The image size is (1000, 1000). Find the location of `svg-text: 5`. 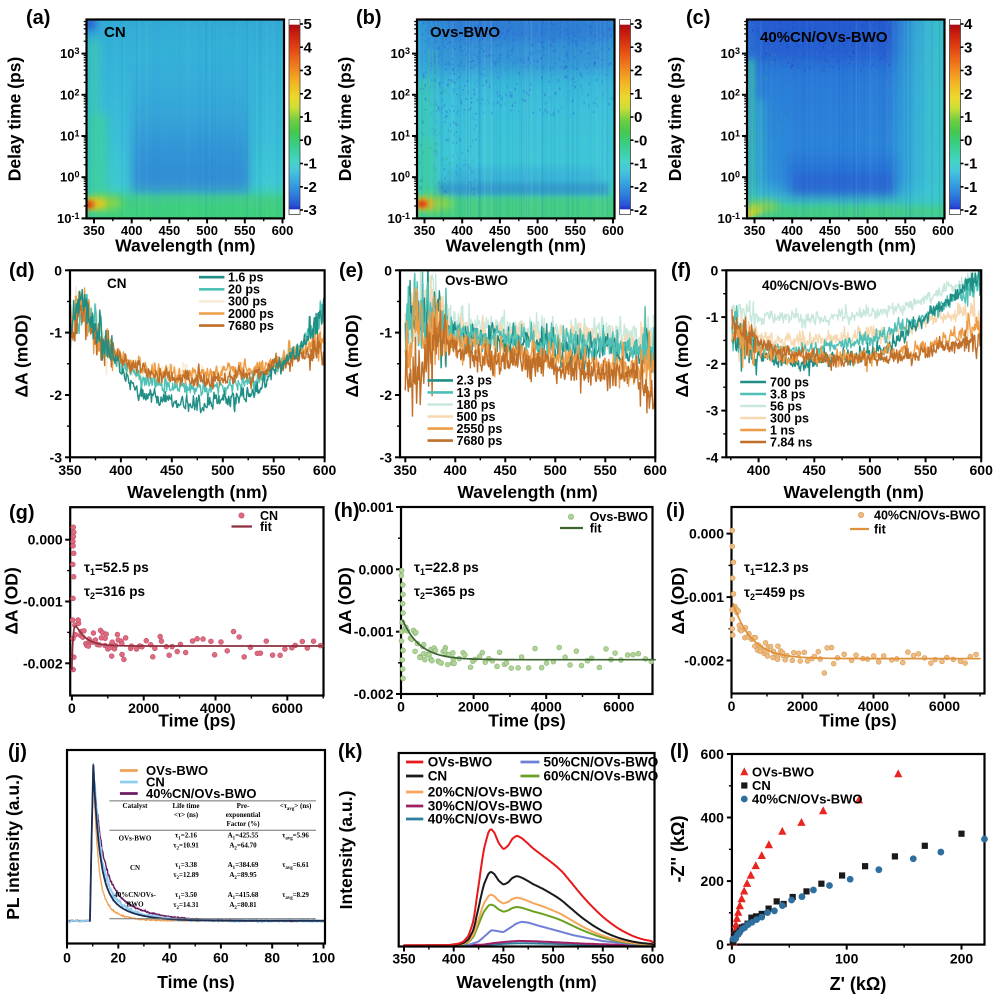

svg-text: 5 is located at coordinates (308, 24).